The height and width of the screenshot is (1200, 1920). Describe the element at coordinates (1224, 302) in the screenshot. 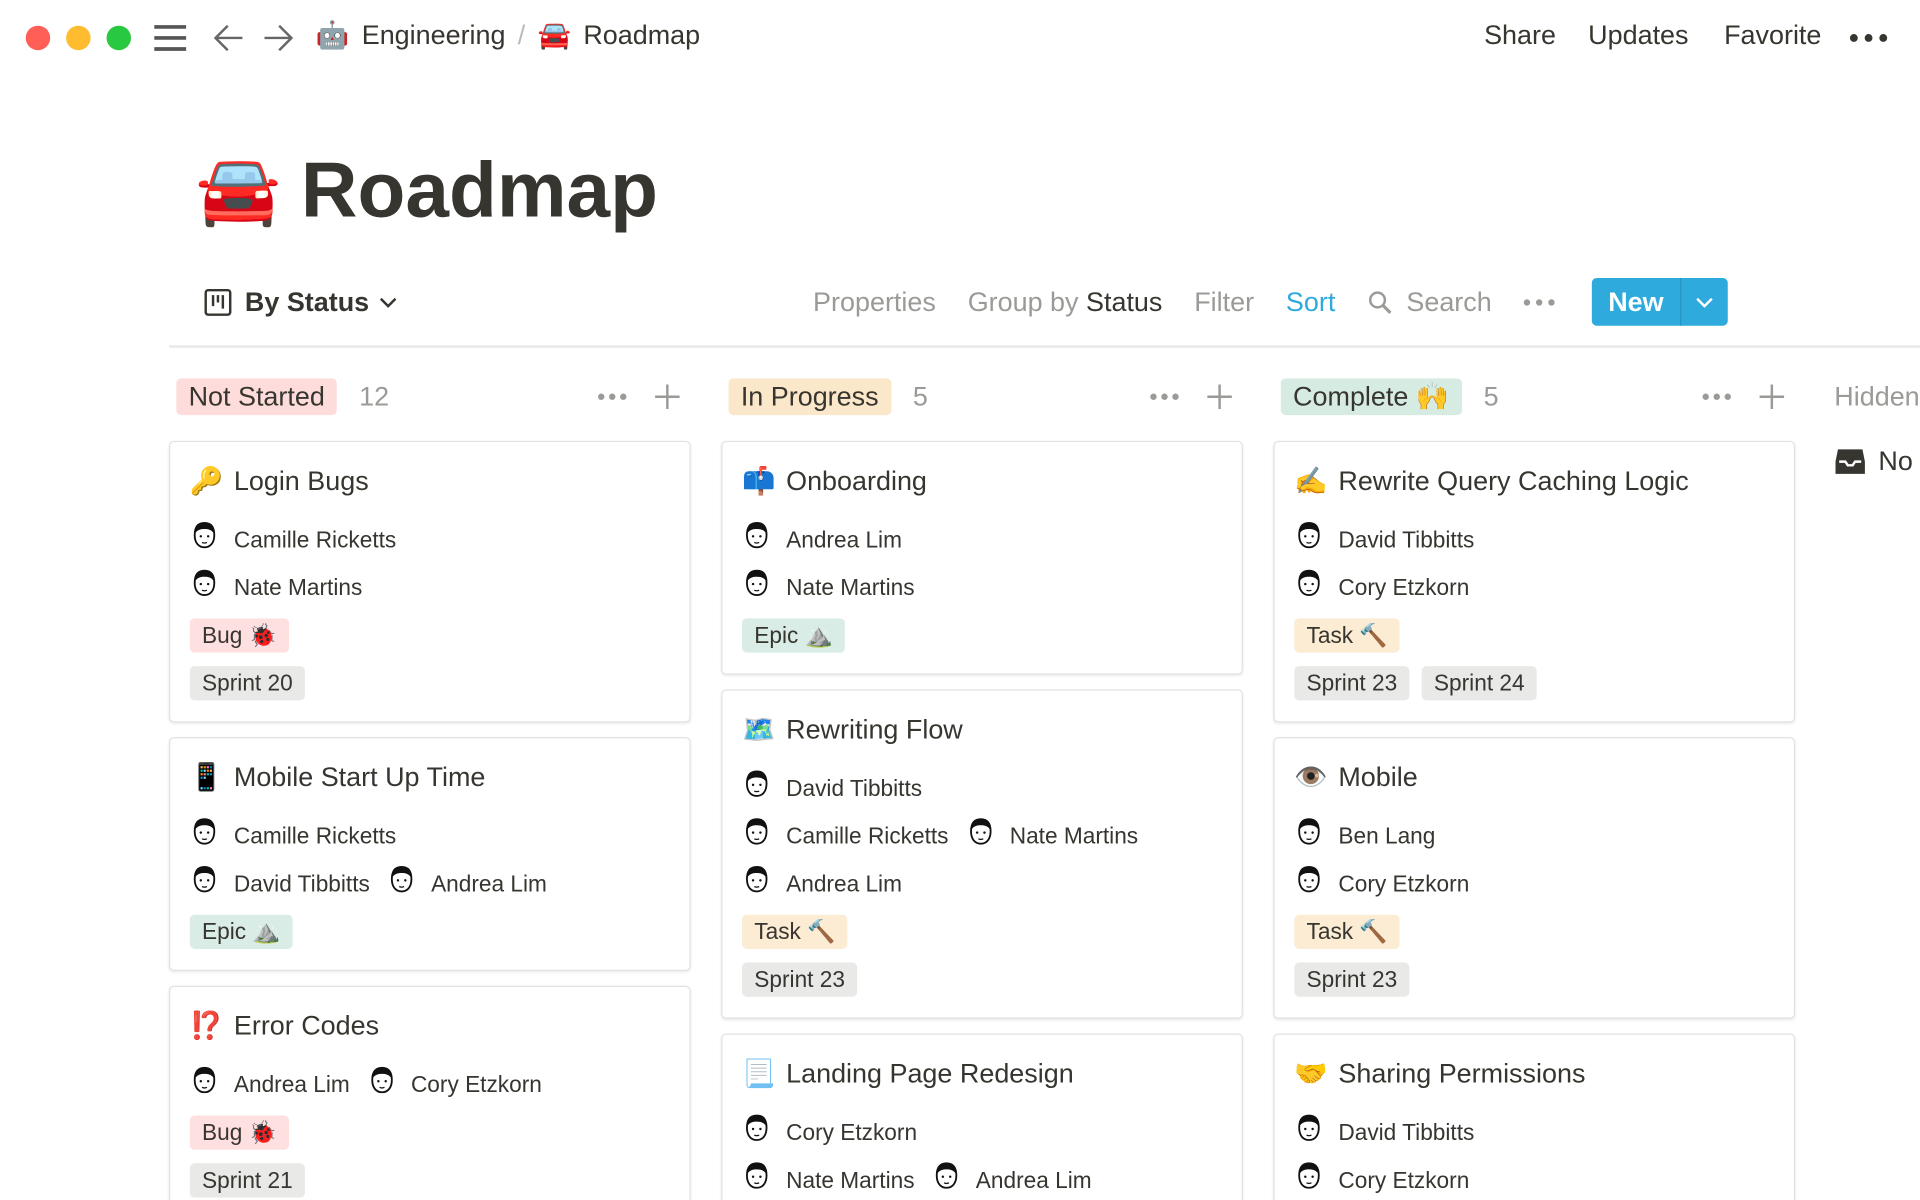

I see `filter-button: Filter` at that location.